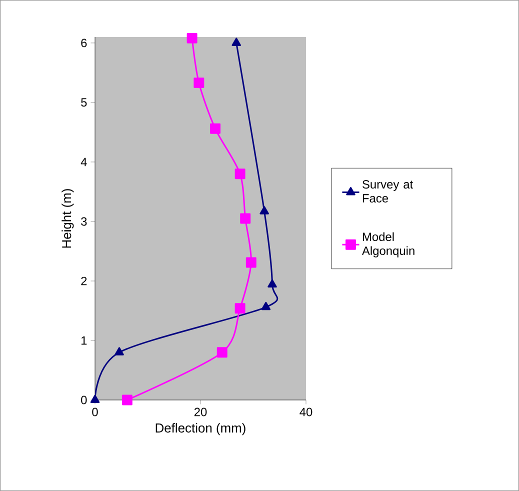  Describe the element at coordinates (306, 412) in the screenshot. I see `x-tick-label: 40` at that location.